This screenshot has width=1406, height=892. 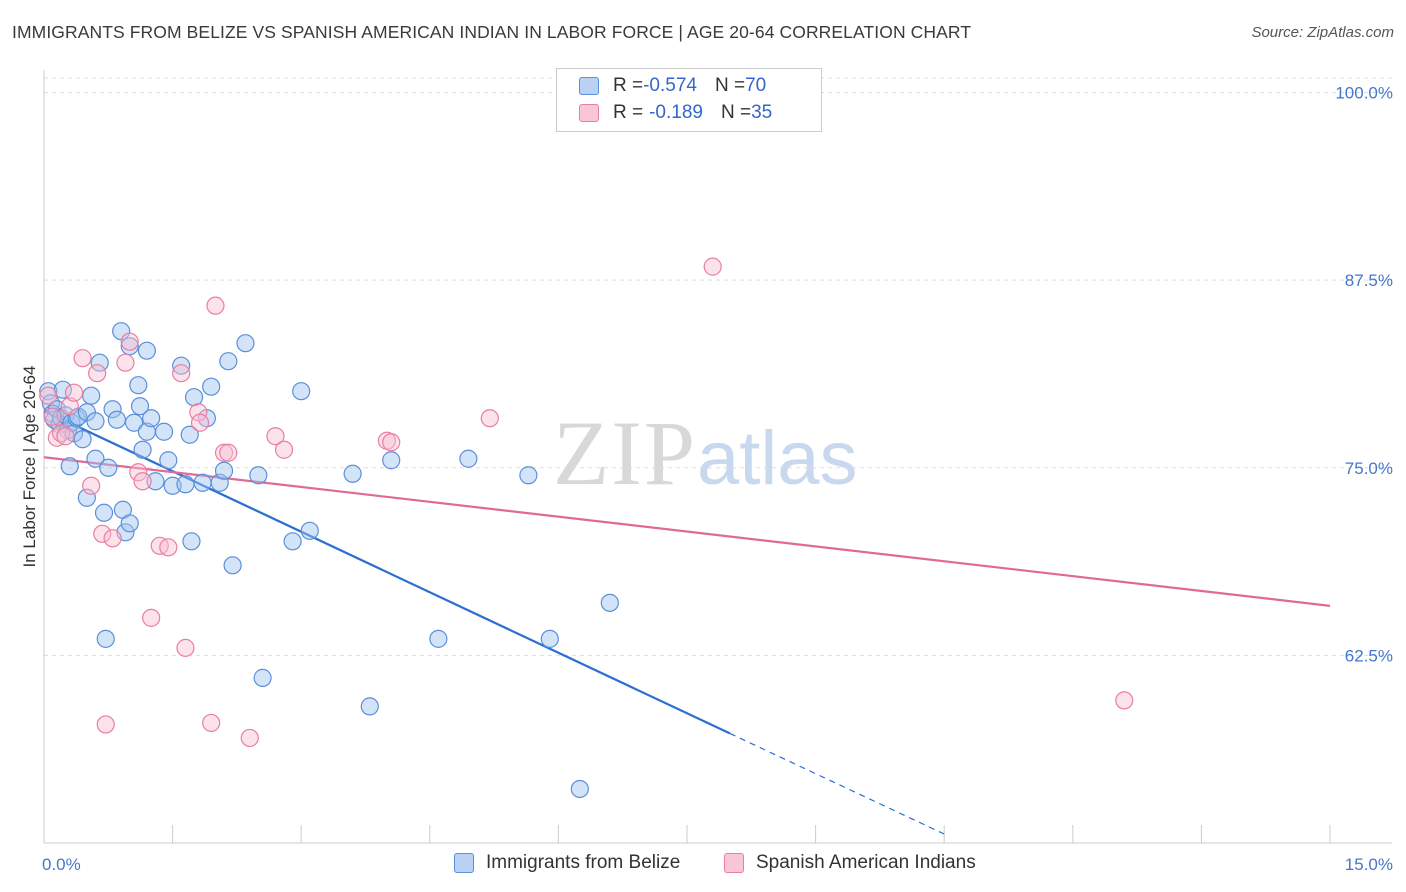 I want to click on legend-r-value: -0.189, so click(x=676, y=112).